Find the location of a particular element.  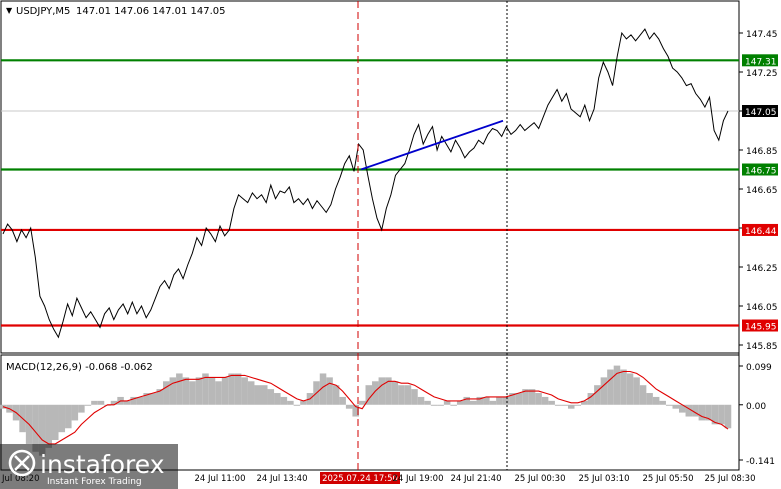

price-tick-label: 146.05 is located at coordinates (762, 308).